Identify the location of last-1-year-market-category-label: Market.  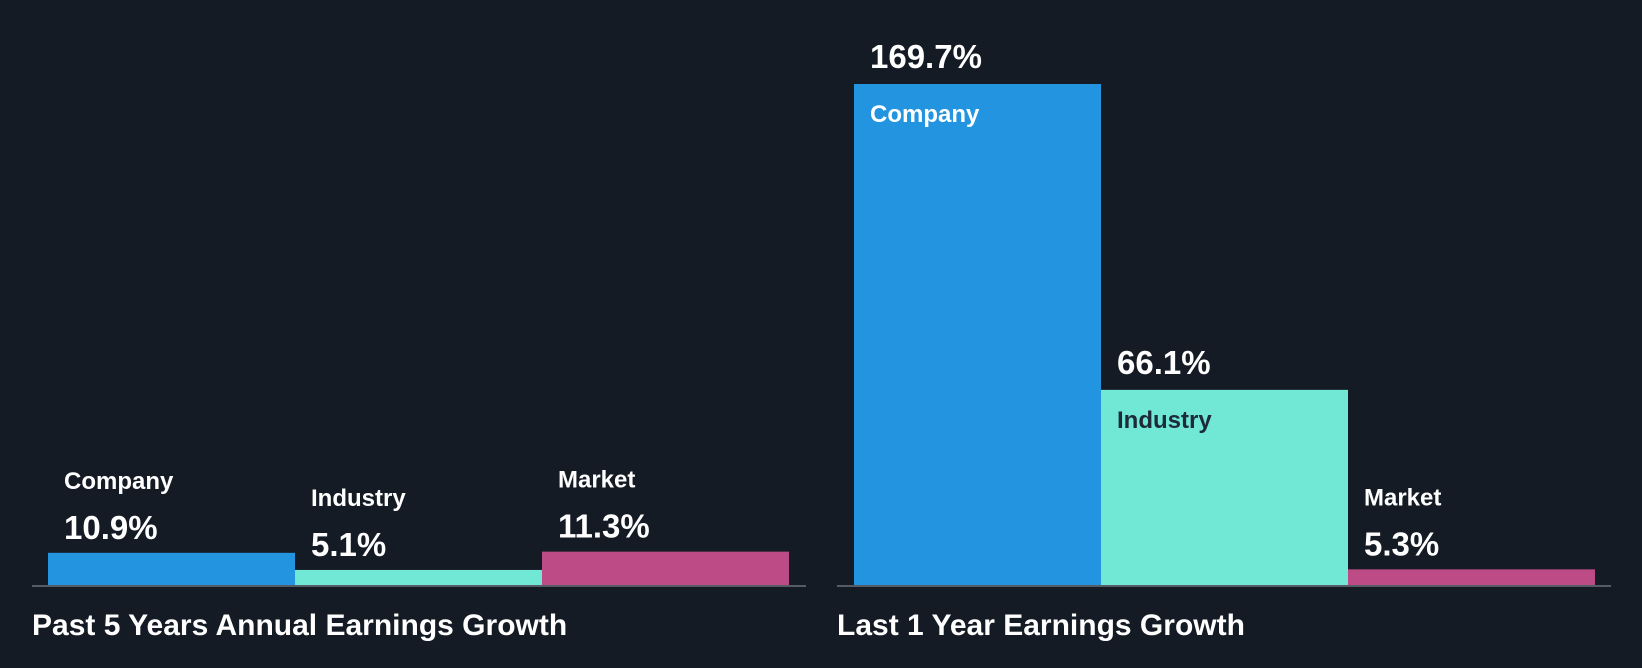
(1402, 497).